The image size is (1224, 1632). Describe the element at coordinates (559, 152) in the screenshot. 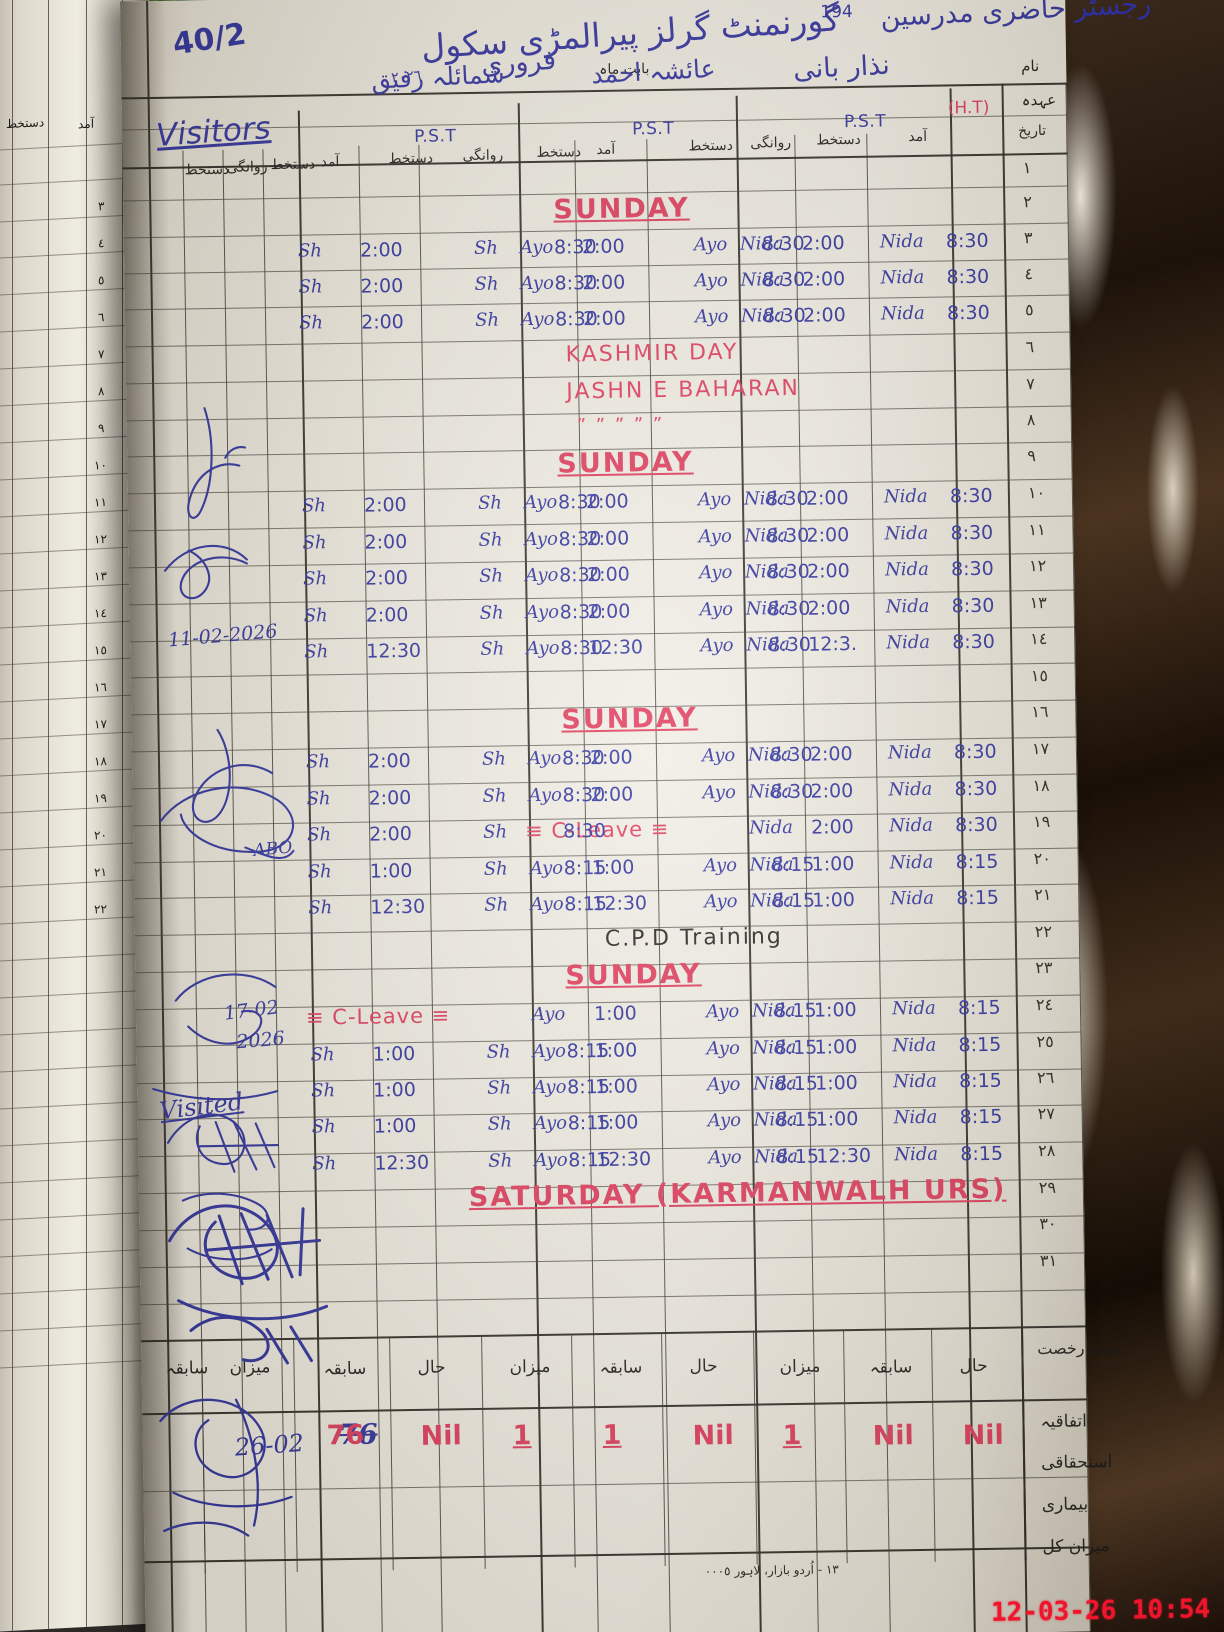

I see `subheader-signature-2a: دستخط` at that location.